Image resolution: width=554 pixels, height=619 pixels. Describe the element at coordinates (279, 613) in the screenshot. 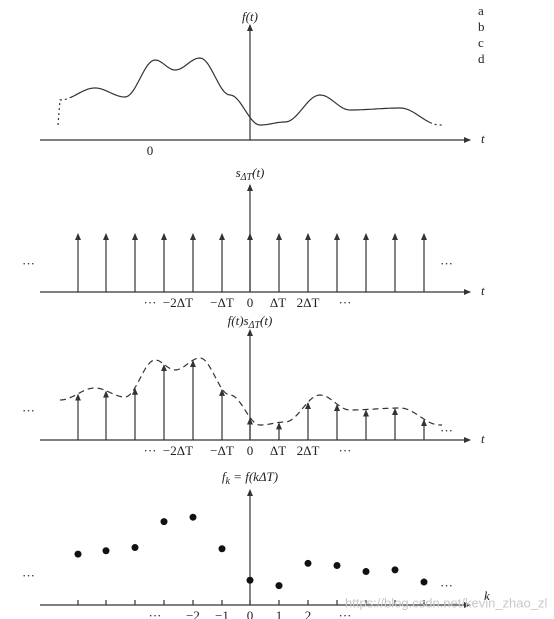

I see `tick-label: 1` at that location.